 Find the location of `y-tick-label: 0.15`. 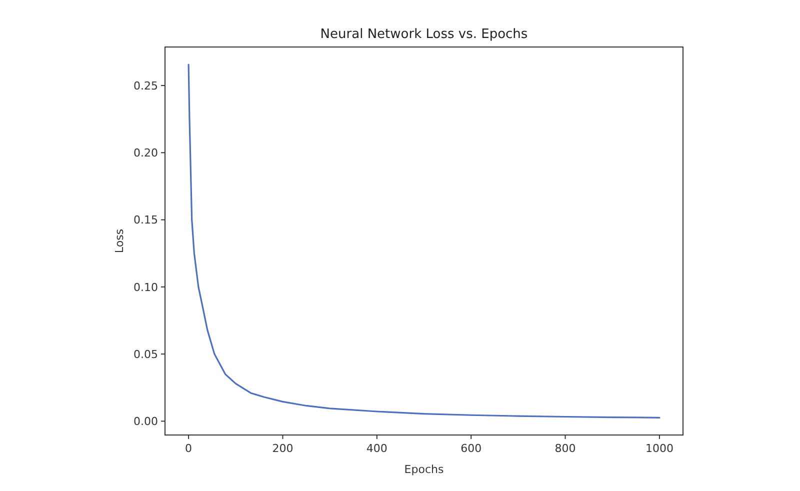

y-tick-label: 0.15 is located at coordinates (146, 220).